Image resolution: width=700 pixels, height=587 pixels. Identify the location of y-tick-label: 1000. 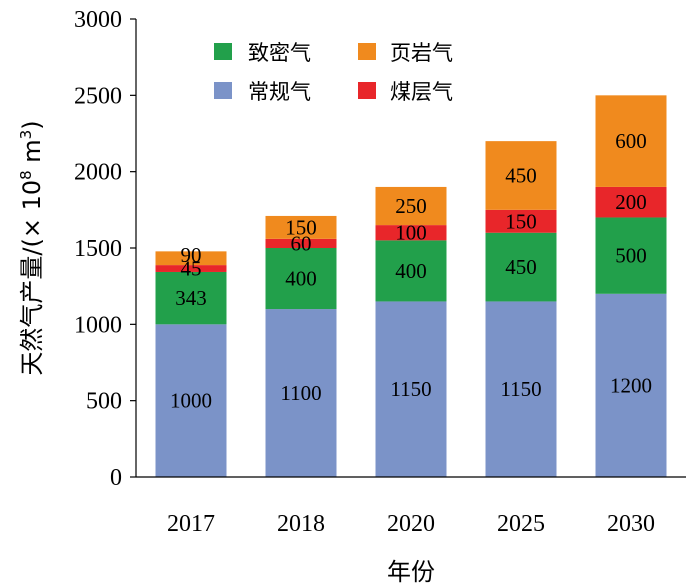
(98, 325).